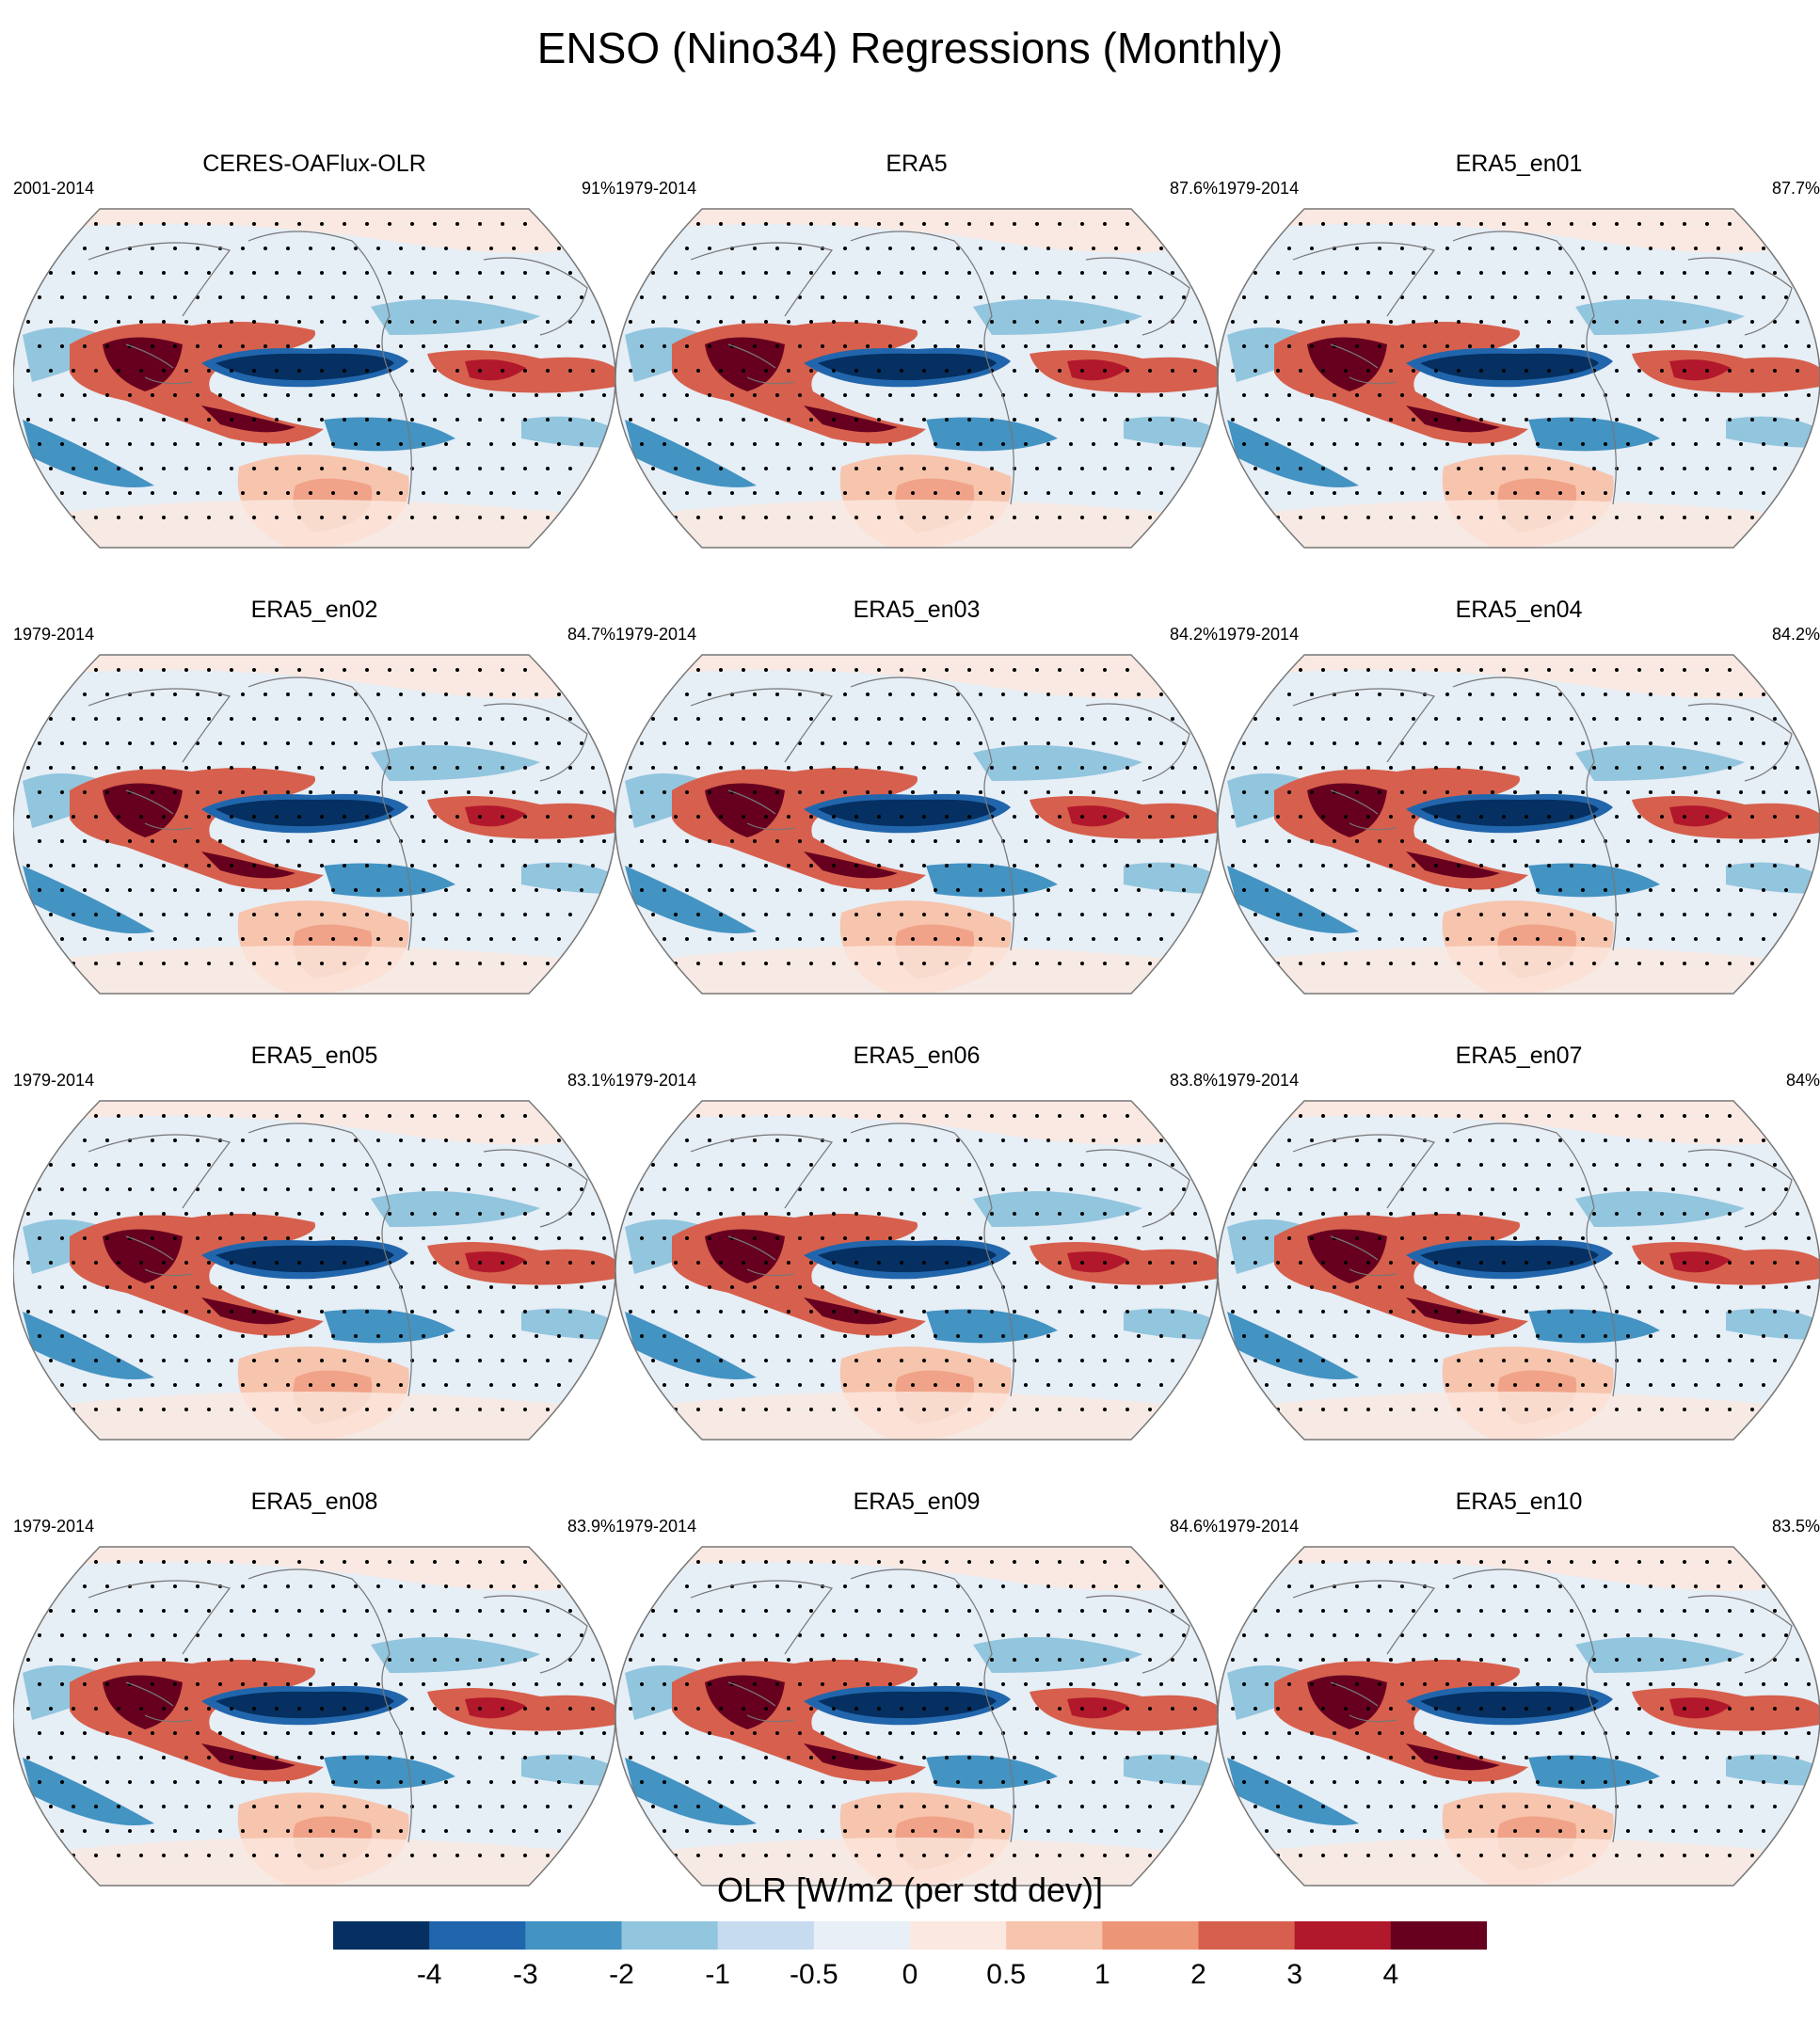 The image size is (1820, 2038). Describe the element at coordinates (907, 367) in the screenshot. I see `map-negative-pacific-core` at that location.